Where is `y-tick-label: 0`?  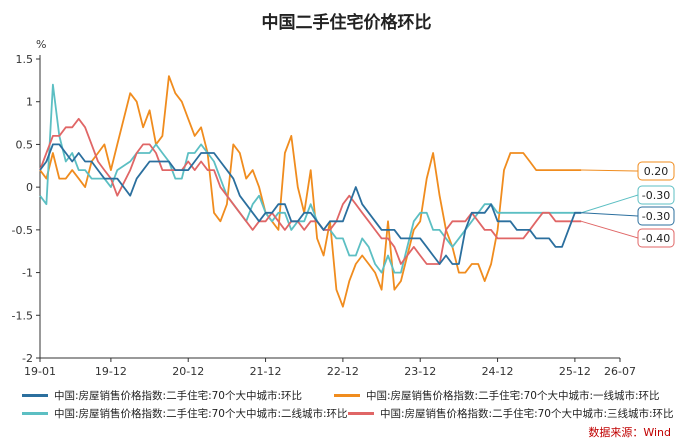
y-tick-label: 0 is located at coordinates (29, 187).